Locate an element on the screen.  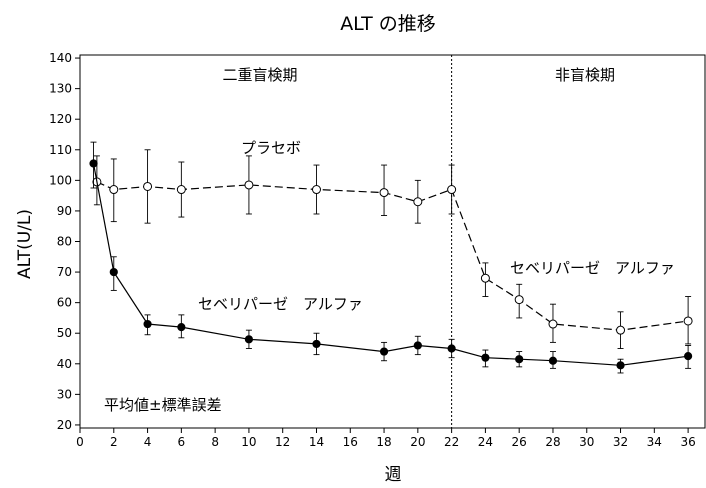
x-tick-label: 8 is located at coordinates (215, 442).